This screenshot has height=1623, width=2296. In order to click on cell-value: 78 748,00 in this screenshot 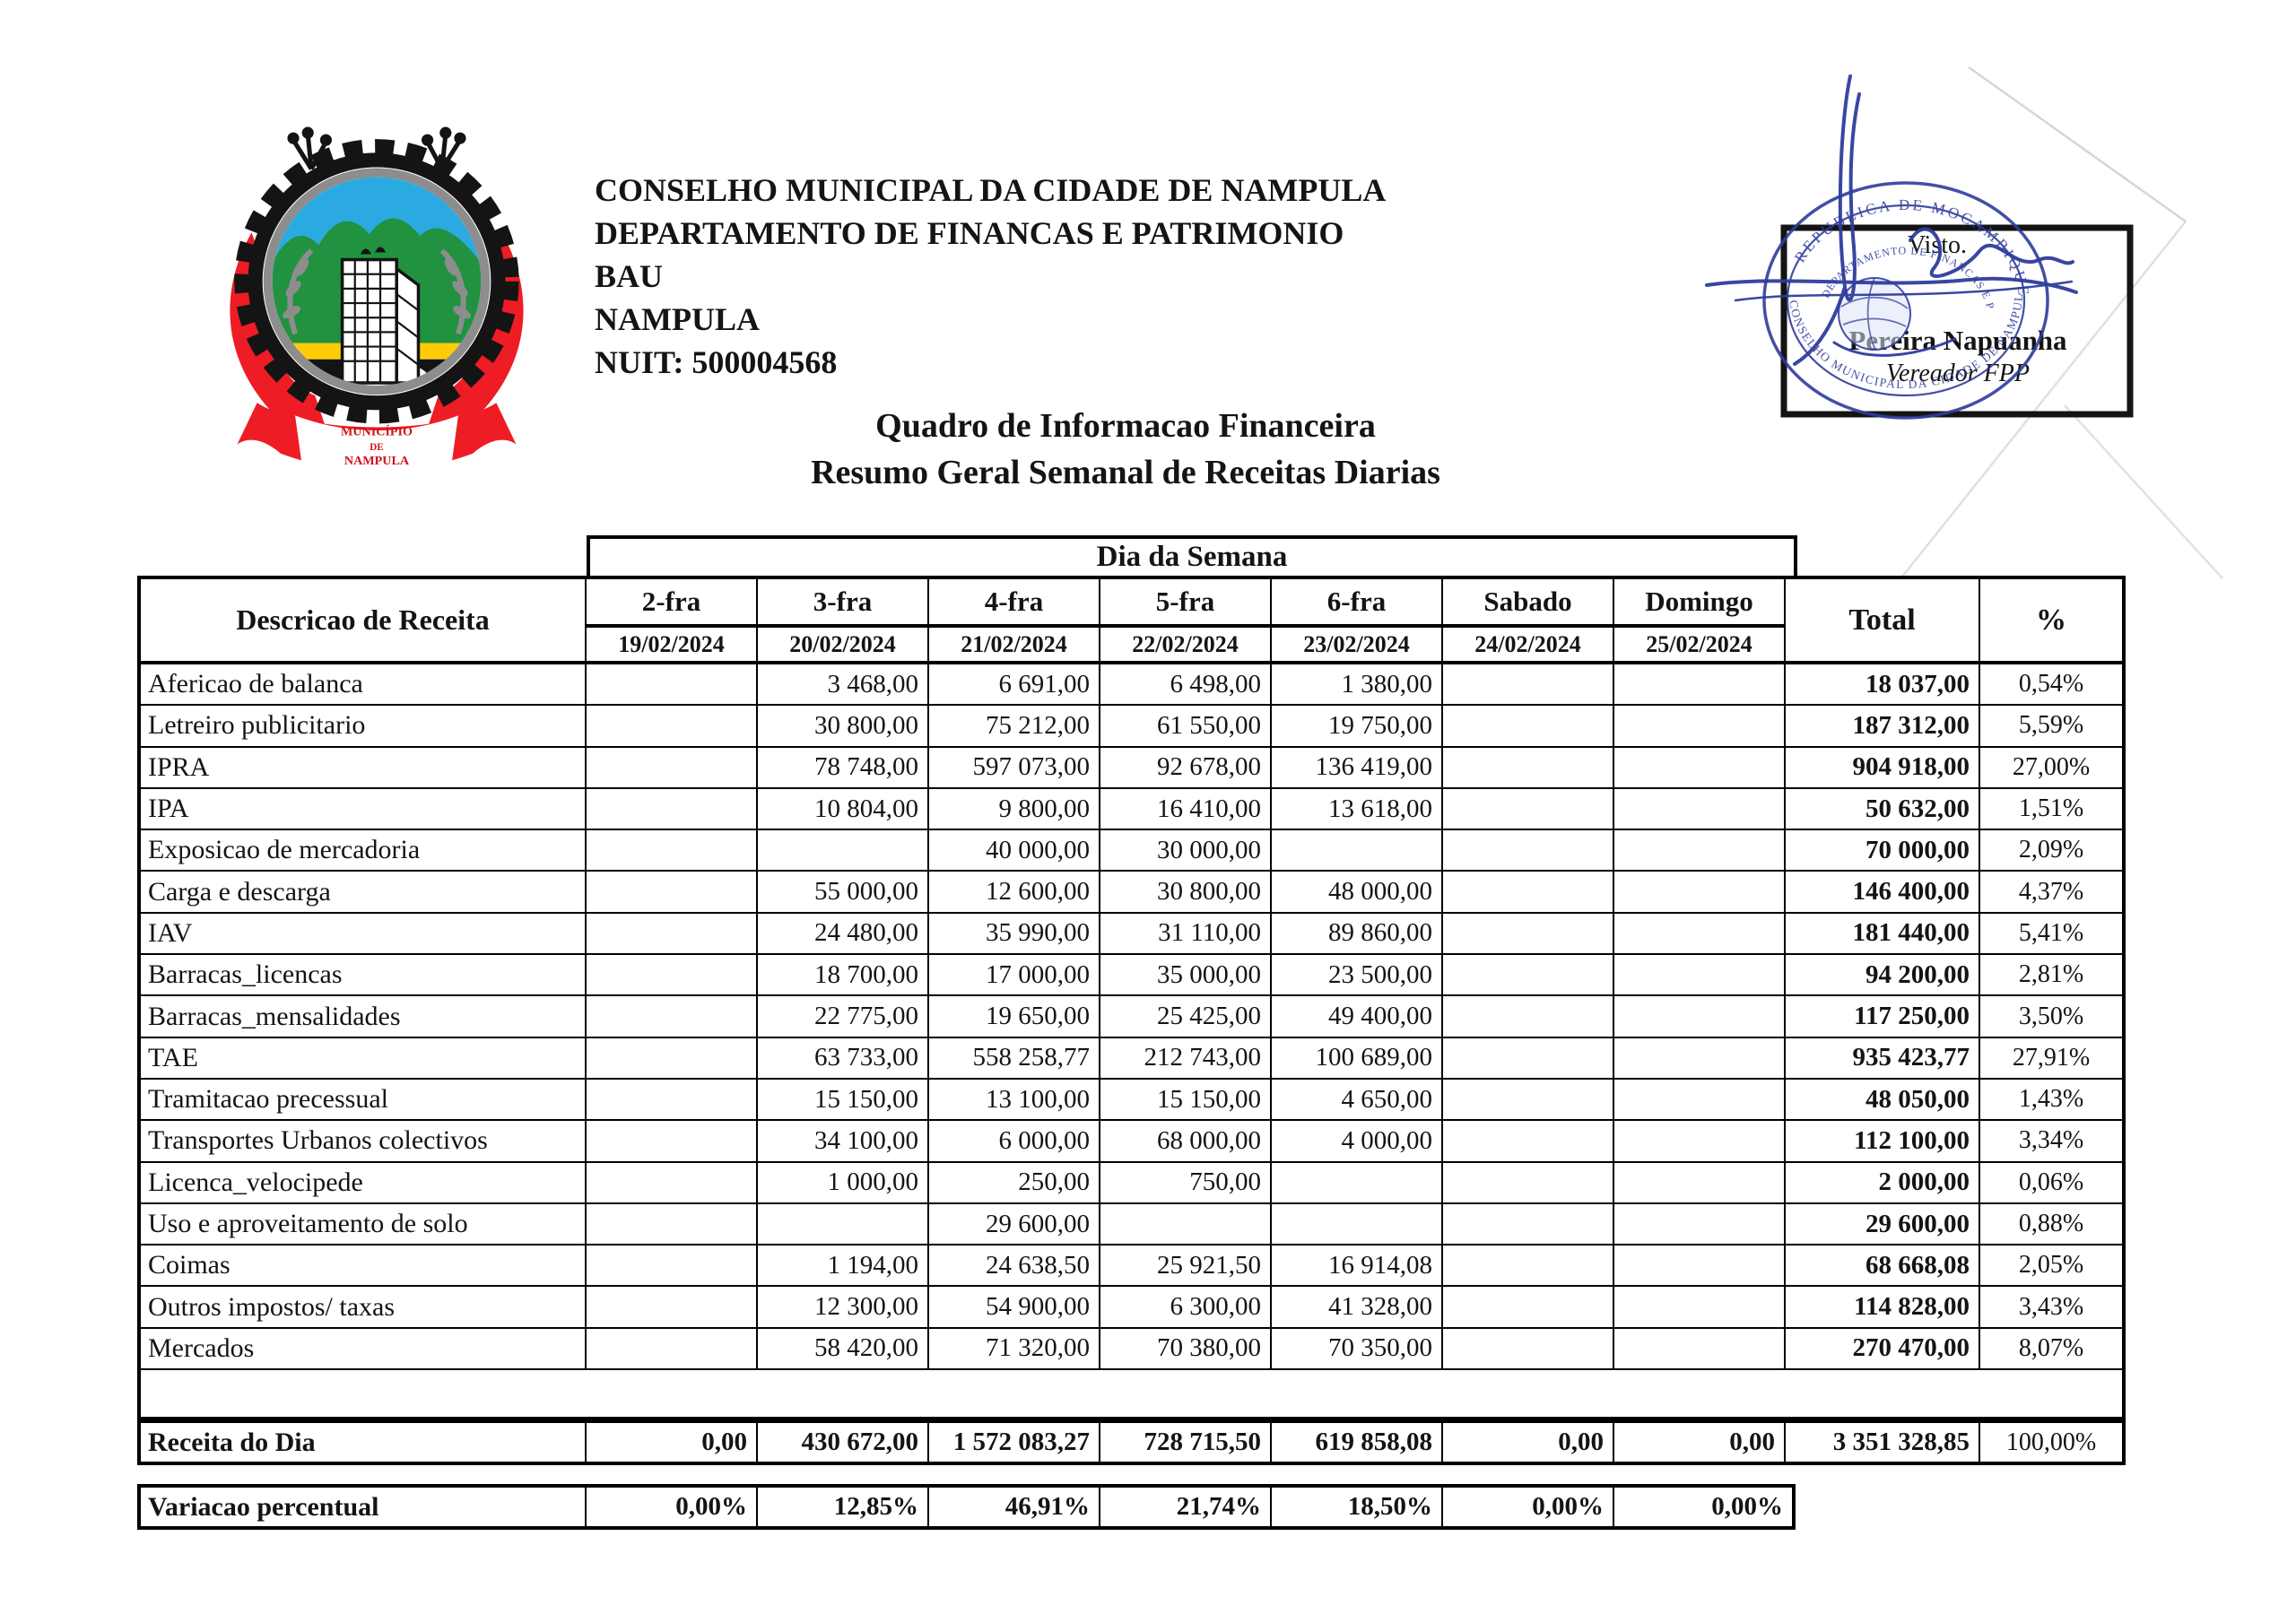, I will do `click(843, 768)`.